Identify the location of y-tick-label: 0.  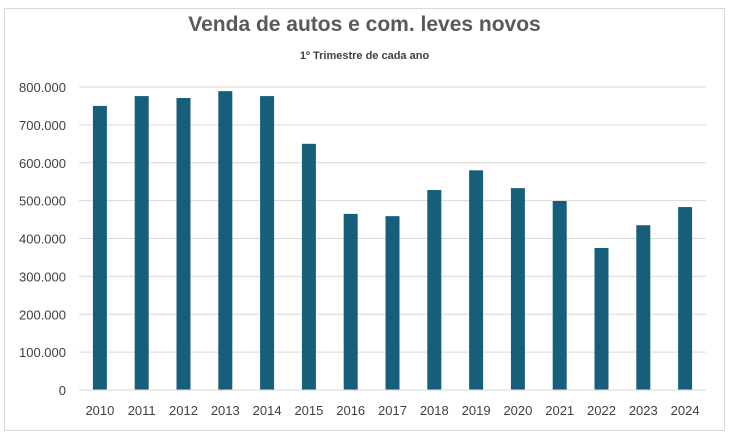
(62, 390).